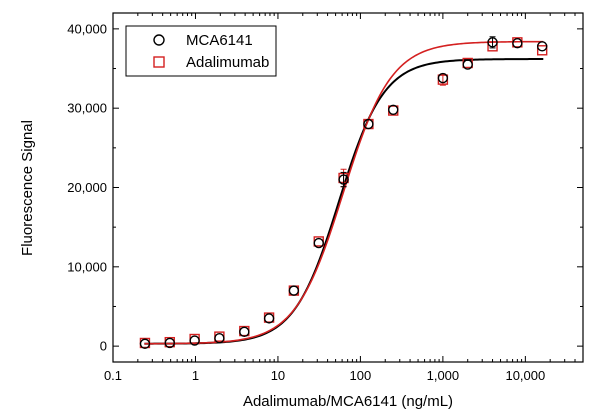 Image resolution: width=600 pixels, height=419 pixels. I want to click on legend-box, so click(201, 51).